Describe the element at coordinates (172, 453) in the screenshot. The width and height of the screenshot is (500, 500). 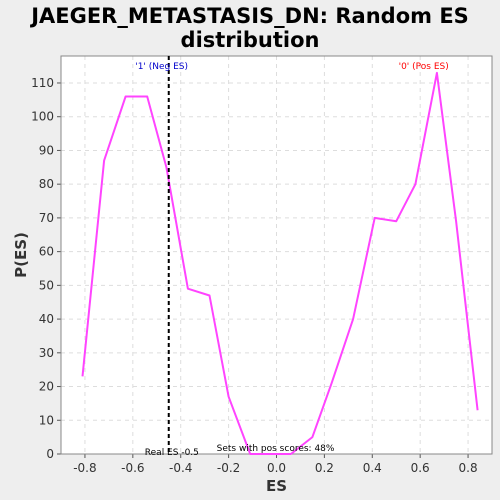
I see `real-es-label: Real ES -0.5` at that location.